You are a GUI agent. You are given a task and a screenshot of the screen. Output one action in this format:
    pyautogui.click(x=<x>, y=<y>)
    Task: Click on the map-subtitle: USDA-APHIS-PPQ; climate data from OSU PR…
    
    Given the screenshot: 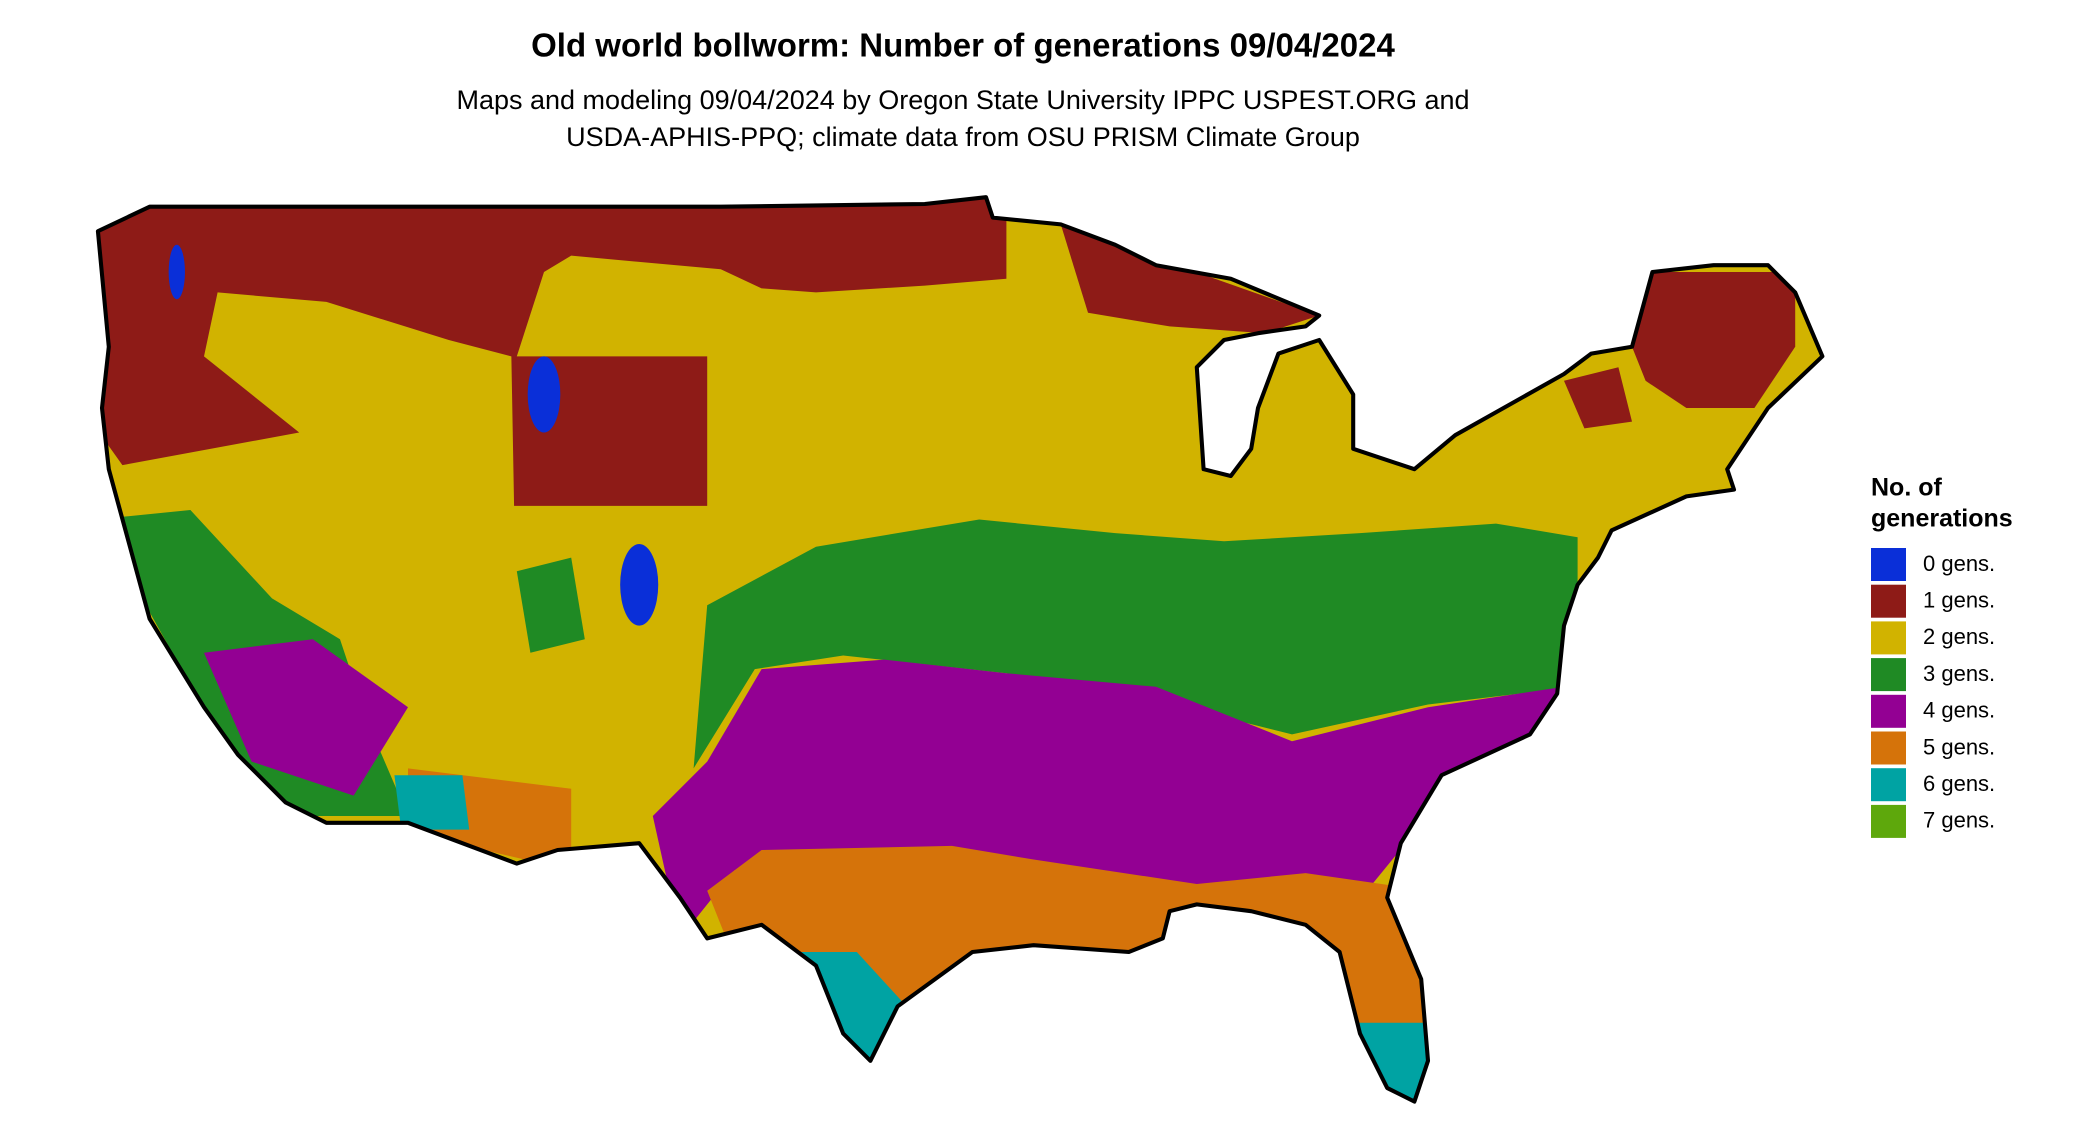 What is the action you would take?
    pyautogui.click(x=963, y=137)
    